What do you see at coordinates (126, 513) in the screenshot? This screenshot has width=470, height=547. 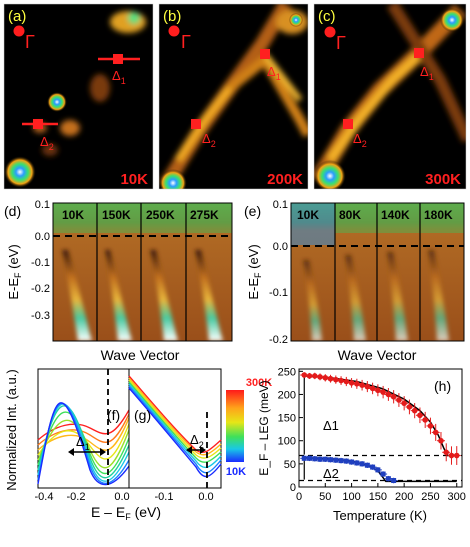 I see `panel-fg-xlabel: E – EF (eV)` at bounding box center [126, 513].